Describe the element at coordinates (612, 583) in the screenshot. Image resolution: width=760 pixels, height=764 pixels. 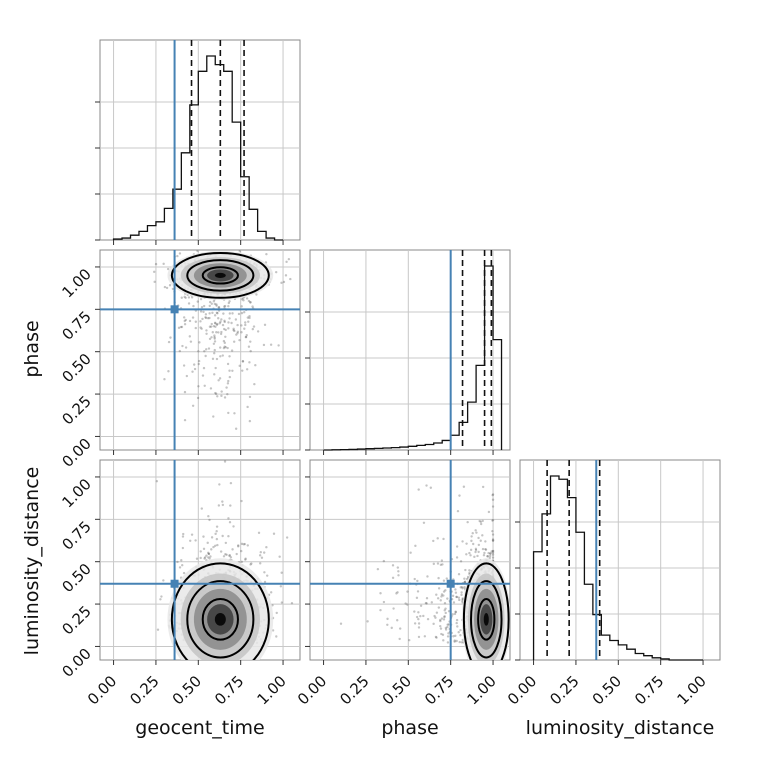
I see `hist-luminosity_distance-panel: 0.00 0.25 0.50 0.75 1.00` at that location.